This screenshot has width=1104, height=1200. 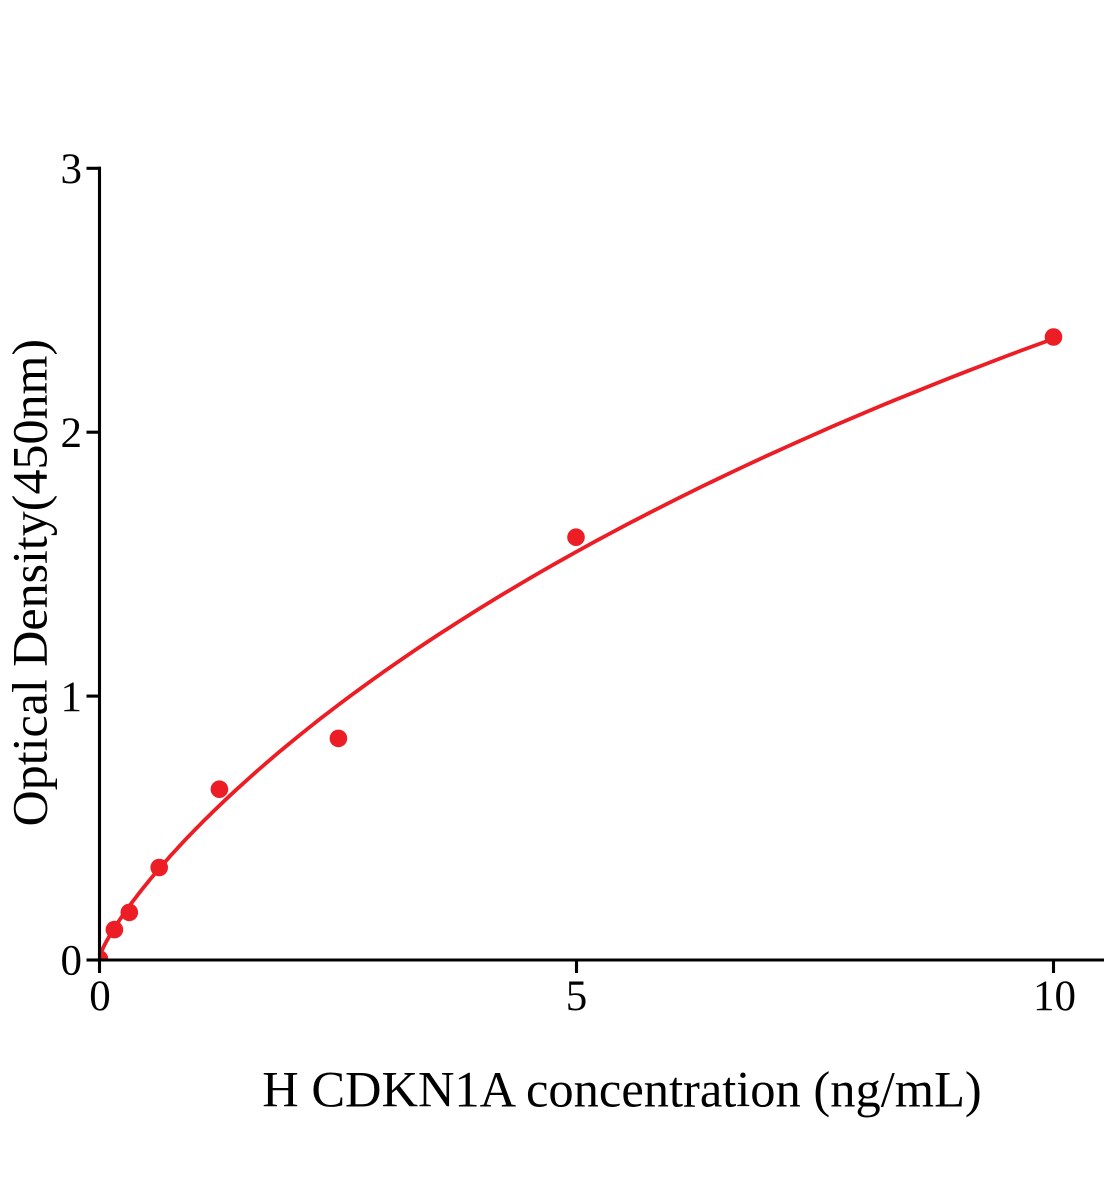 What do you see at coordinates (72, 433) in the screenshot?
I see `svg-text: 2` at bounding box center [72, 433].